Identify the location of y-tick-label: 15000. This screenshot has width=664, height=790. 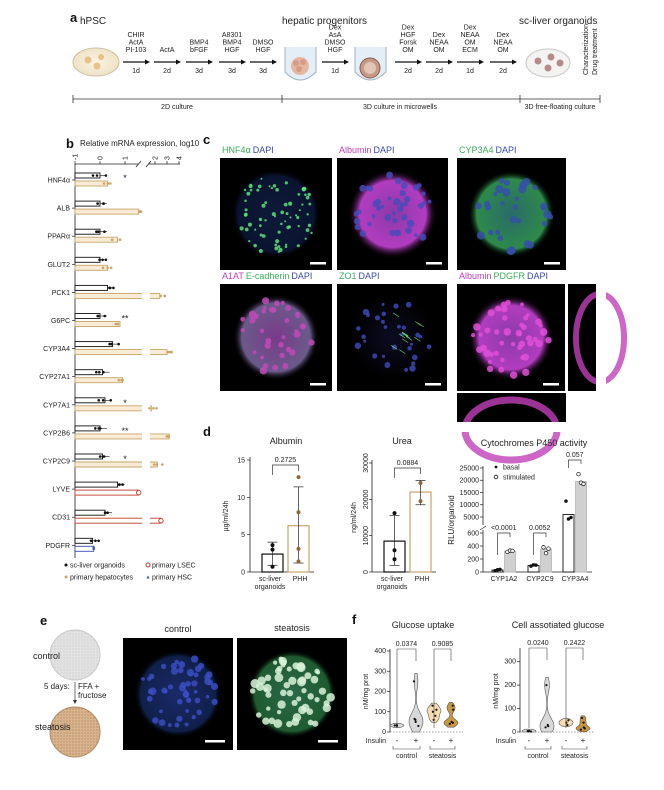
(470, 493).